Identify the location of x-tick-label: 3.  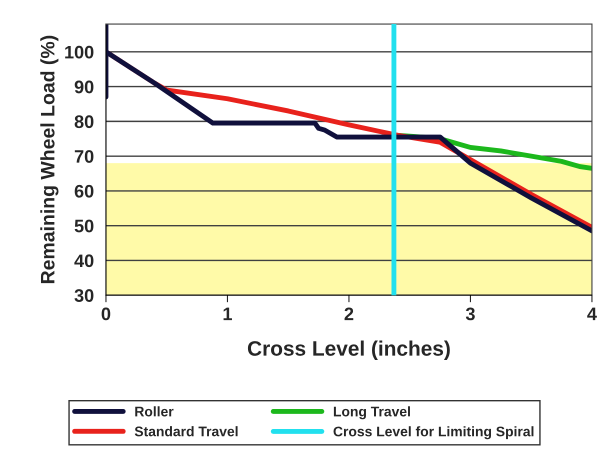
(470, 314).